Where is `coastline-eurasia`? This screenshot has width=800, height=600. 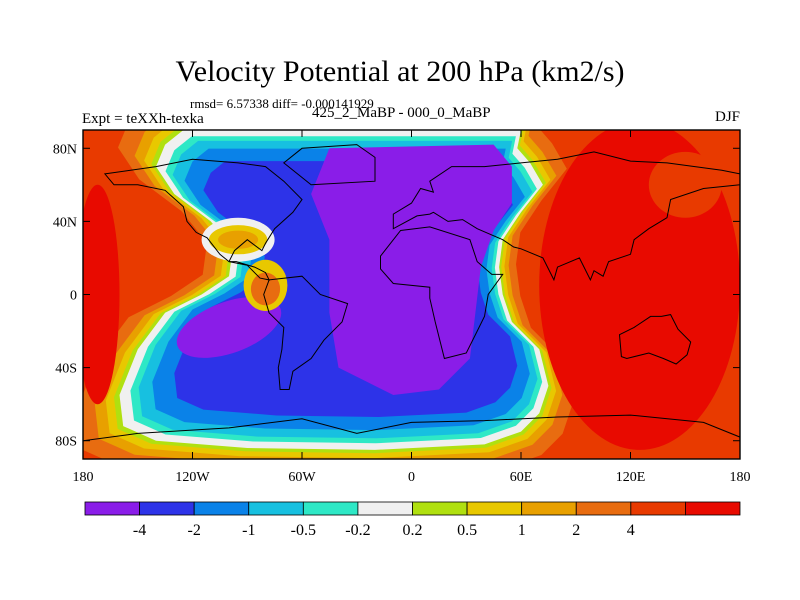
coastline-eurasia is located at coordinates (566, 216).